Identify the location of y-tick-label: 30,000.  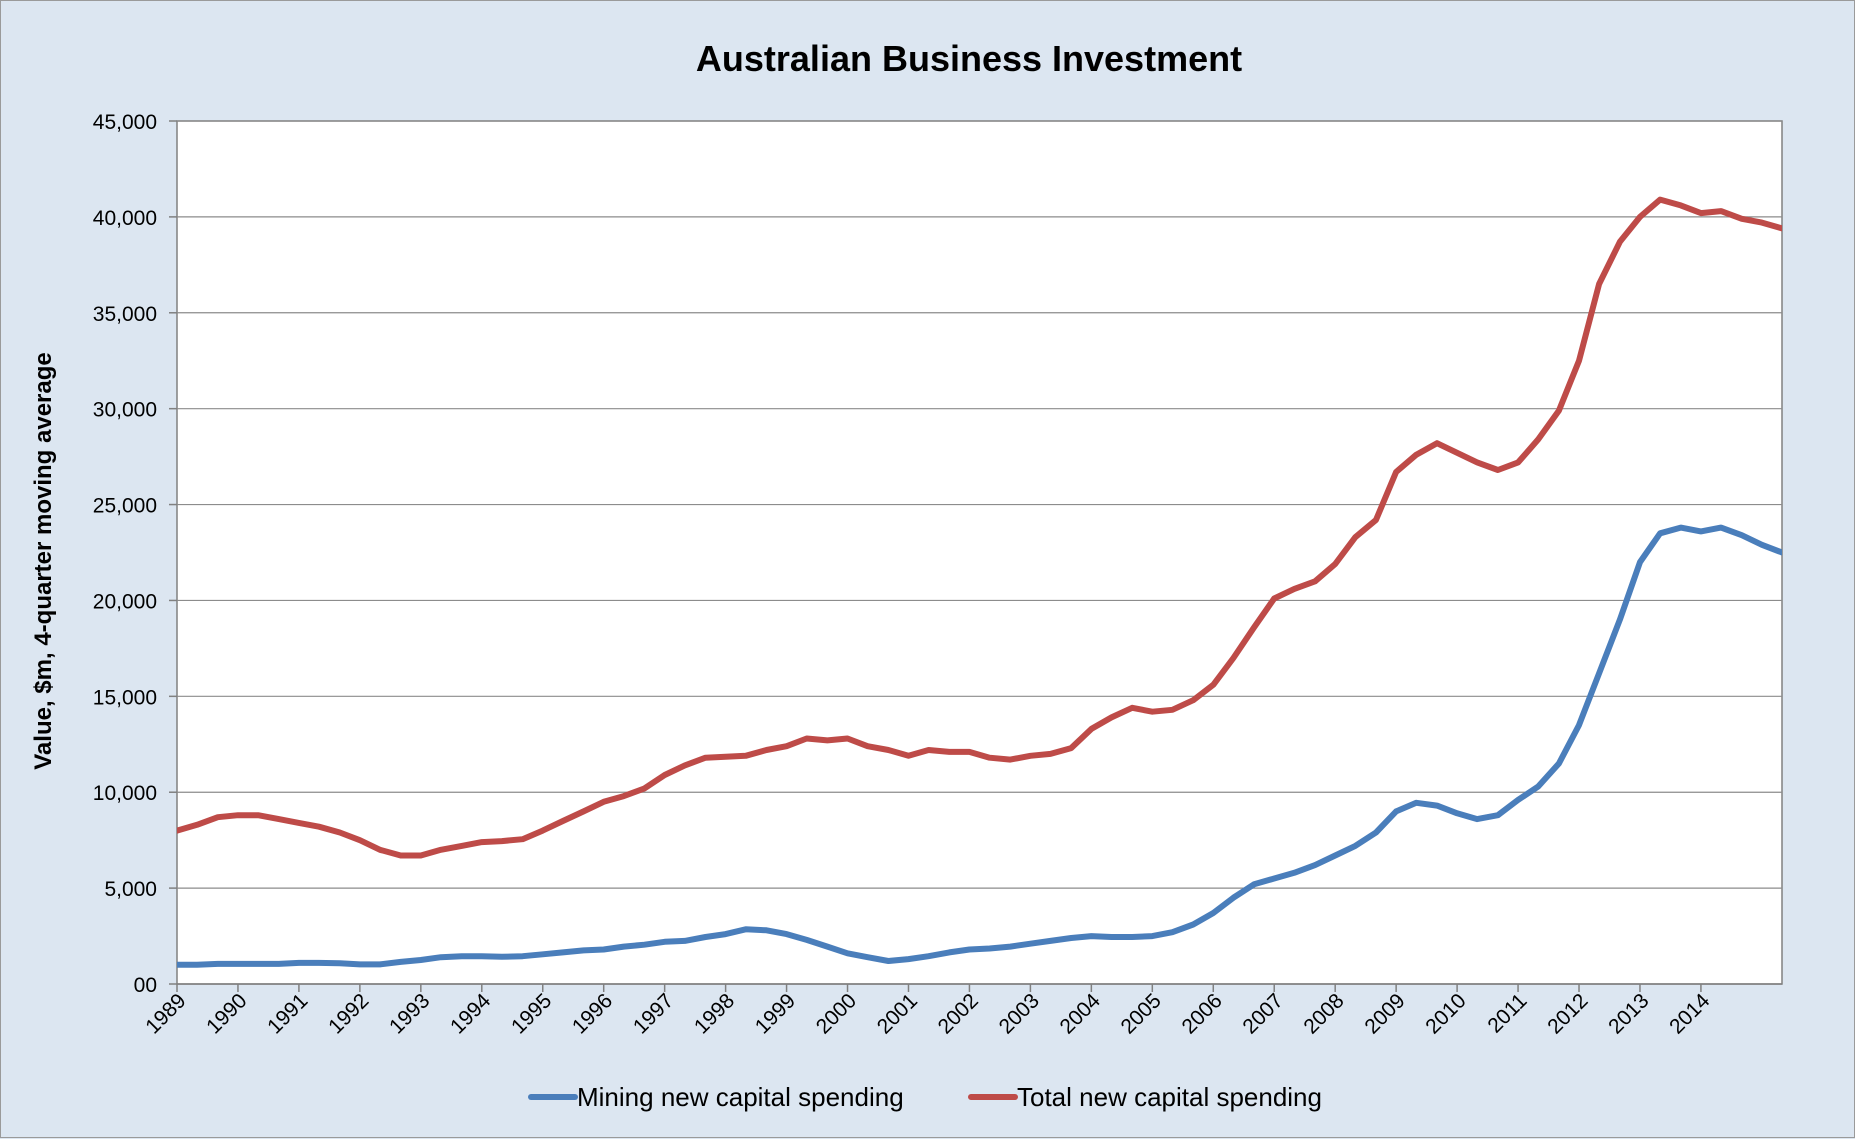
(125, 410).